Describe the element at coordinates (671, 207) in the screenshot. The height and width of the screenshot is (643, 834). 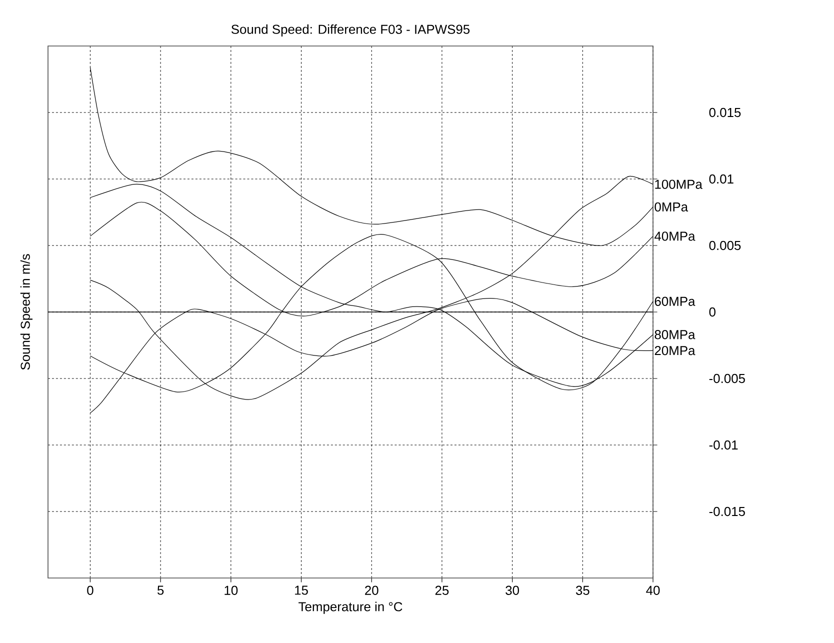
I see `series-label: 0MPa` at that location.